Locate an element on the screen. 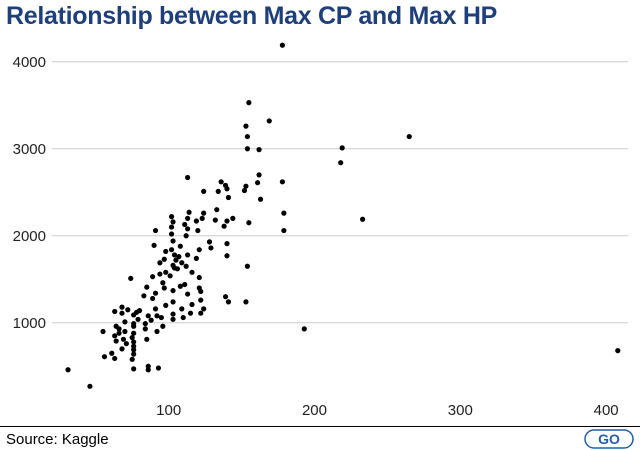  y-tick-label: 2000 is located at coordinates (29, 236).